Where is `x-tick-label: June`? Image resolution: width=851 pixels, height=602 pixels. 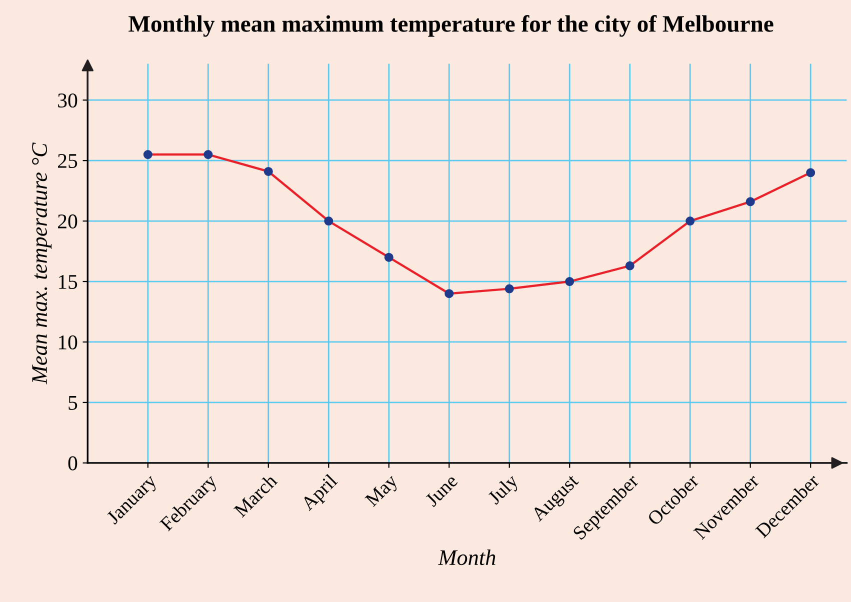 x-tick-label: June is located at coordinates (441, 491).